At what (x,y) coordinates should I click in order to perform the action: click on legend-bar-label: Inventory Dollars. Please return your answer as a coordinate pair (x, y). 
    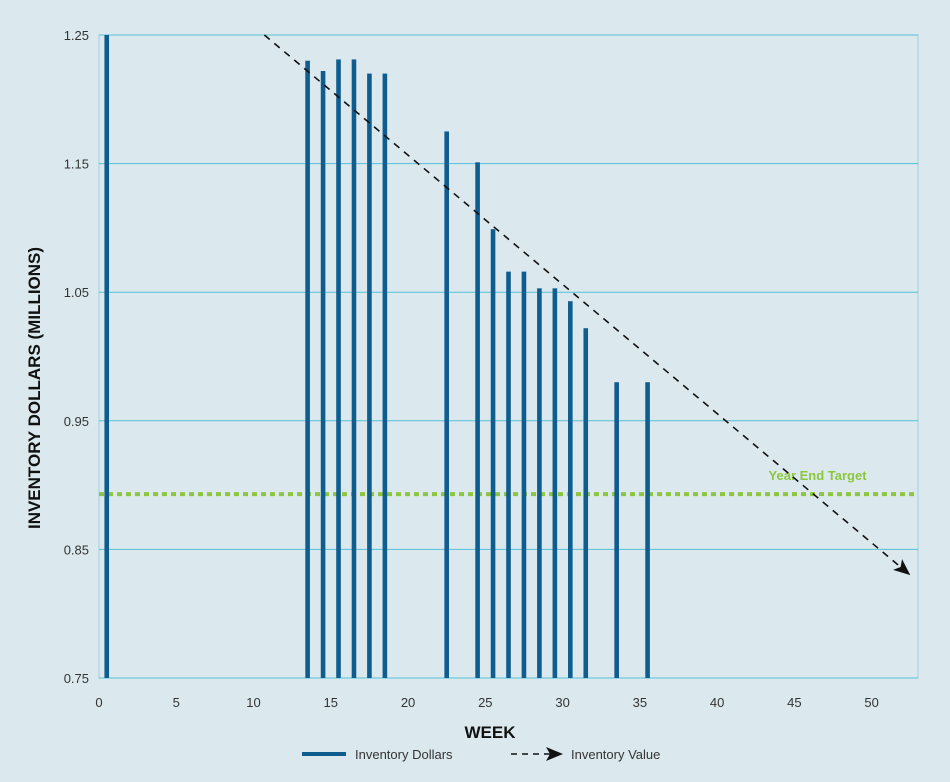
    Looking at the image, I should click on (404, 754).